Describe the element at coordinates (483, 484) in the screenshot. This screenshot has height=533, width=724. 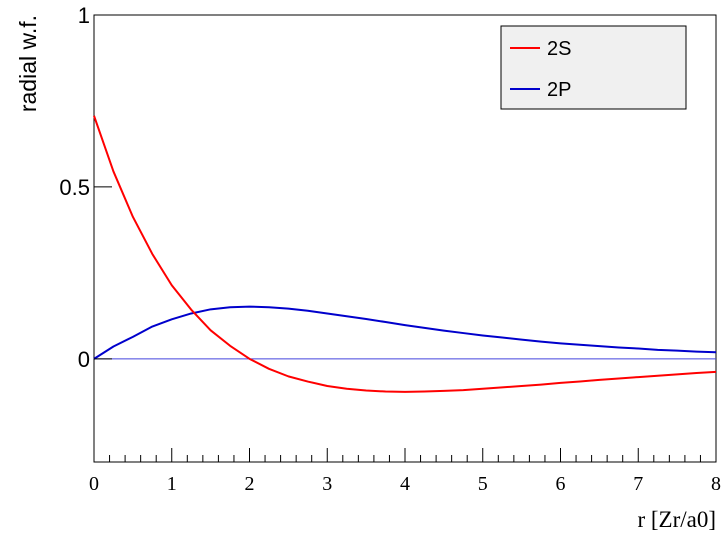
I see `x-tick-label: 5` at that location.